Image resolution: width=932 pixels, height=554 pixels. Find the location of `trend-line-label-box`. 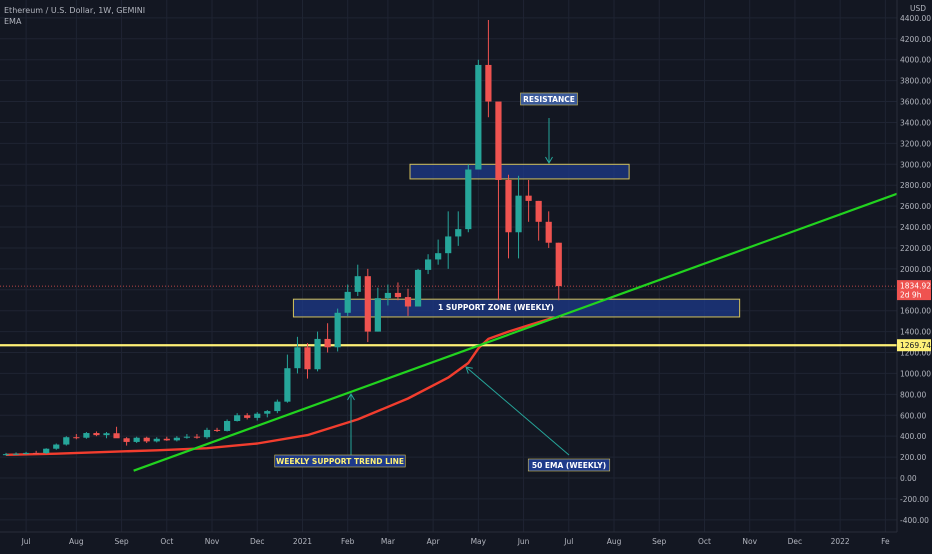

trend-line-label-box is located at coordinates (340, 461).